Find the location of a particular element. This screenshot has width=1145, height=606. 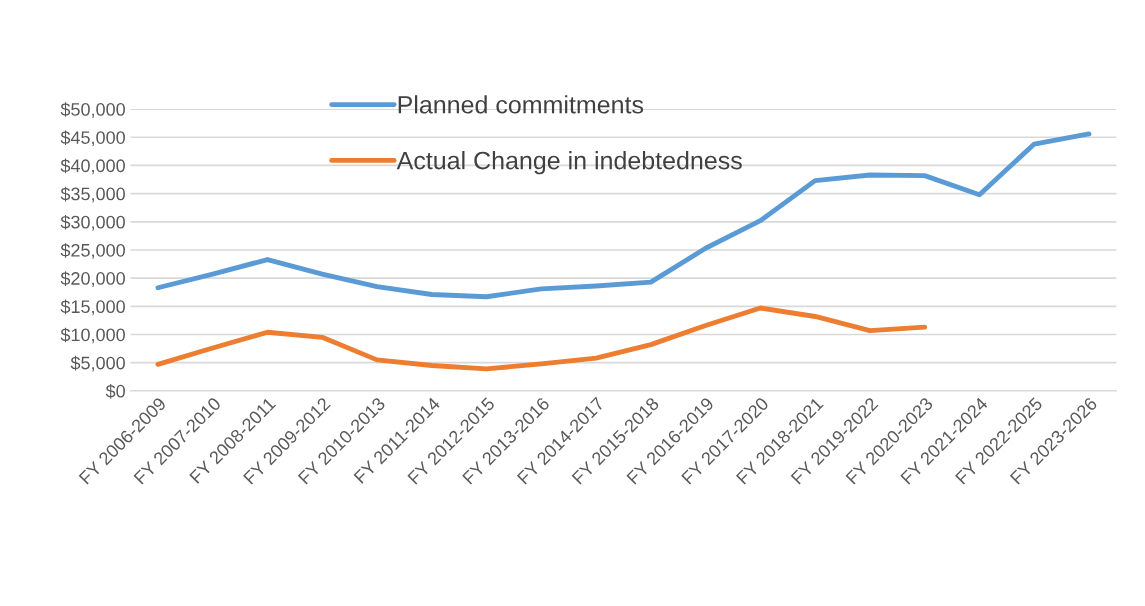

y-tick-label: $15,000 is located at coordinates (92, 307).